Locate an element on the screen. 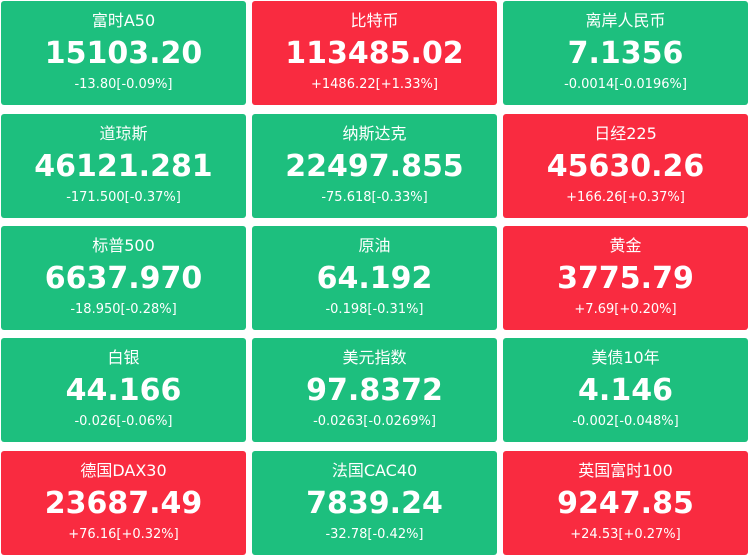 This screenshot has height=558, width=751. quote-change: -0.0263[-0.0269%] is located at coordinates (374, 421).